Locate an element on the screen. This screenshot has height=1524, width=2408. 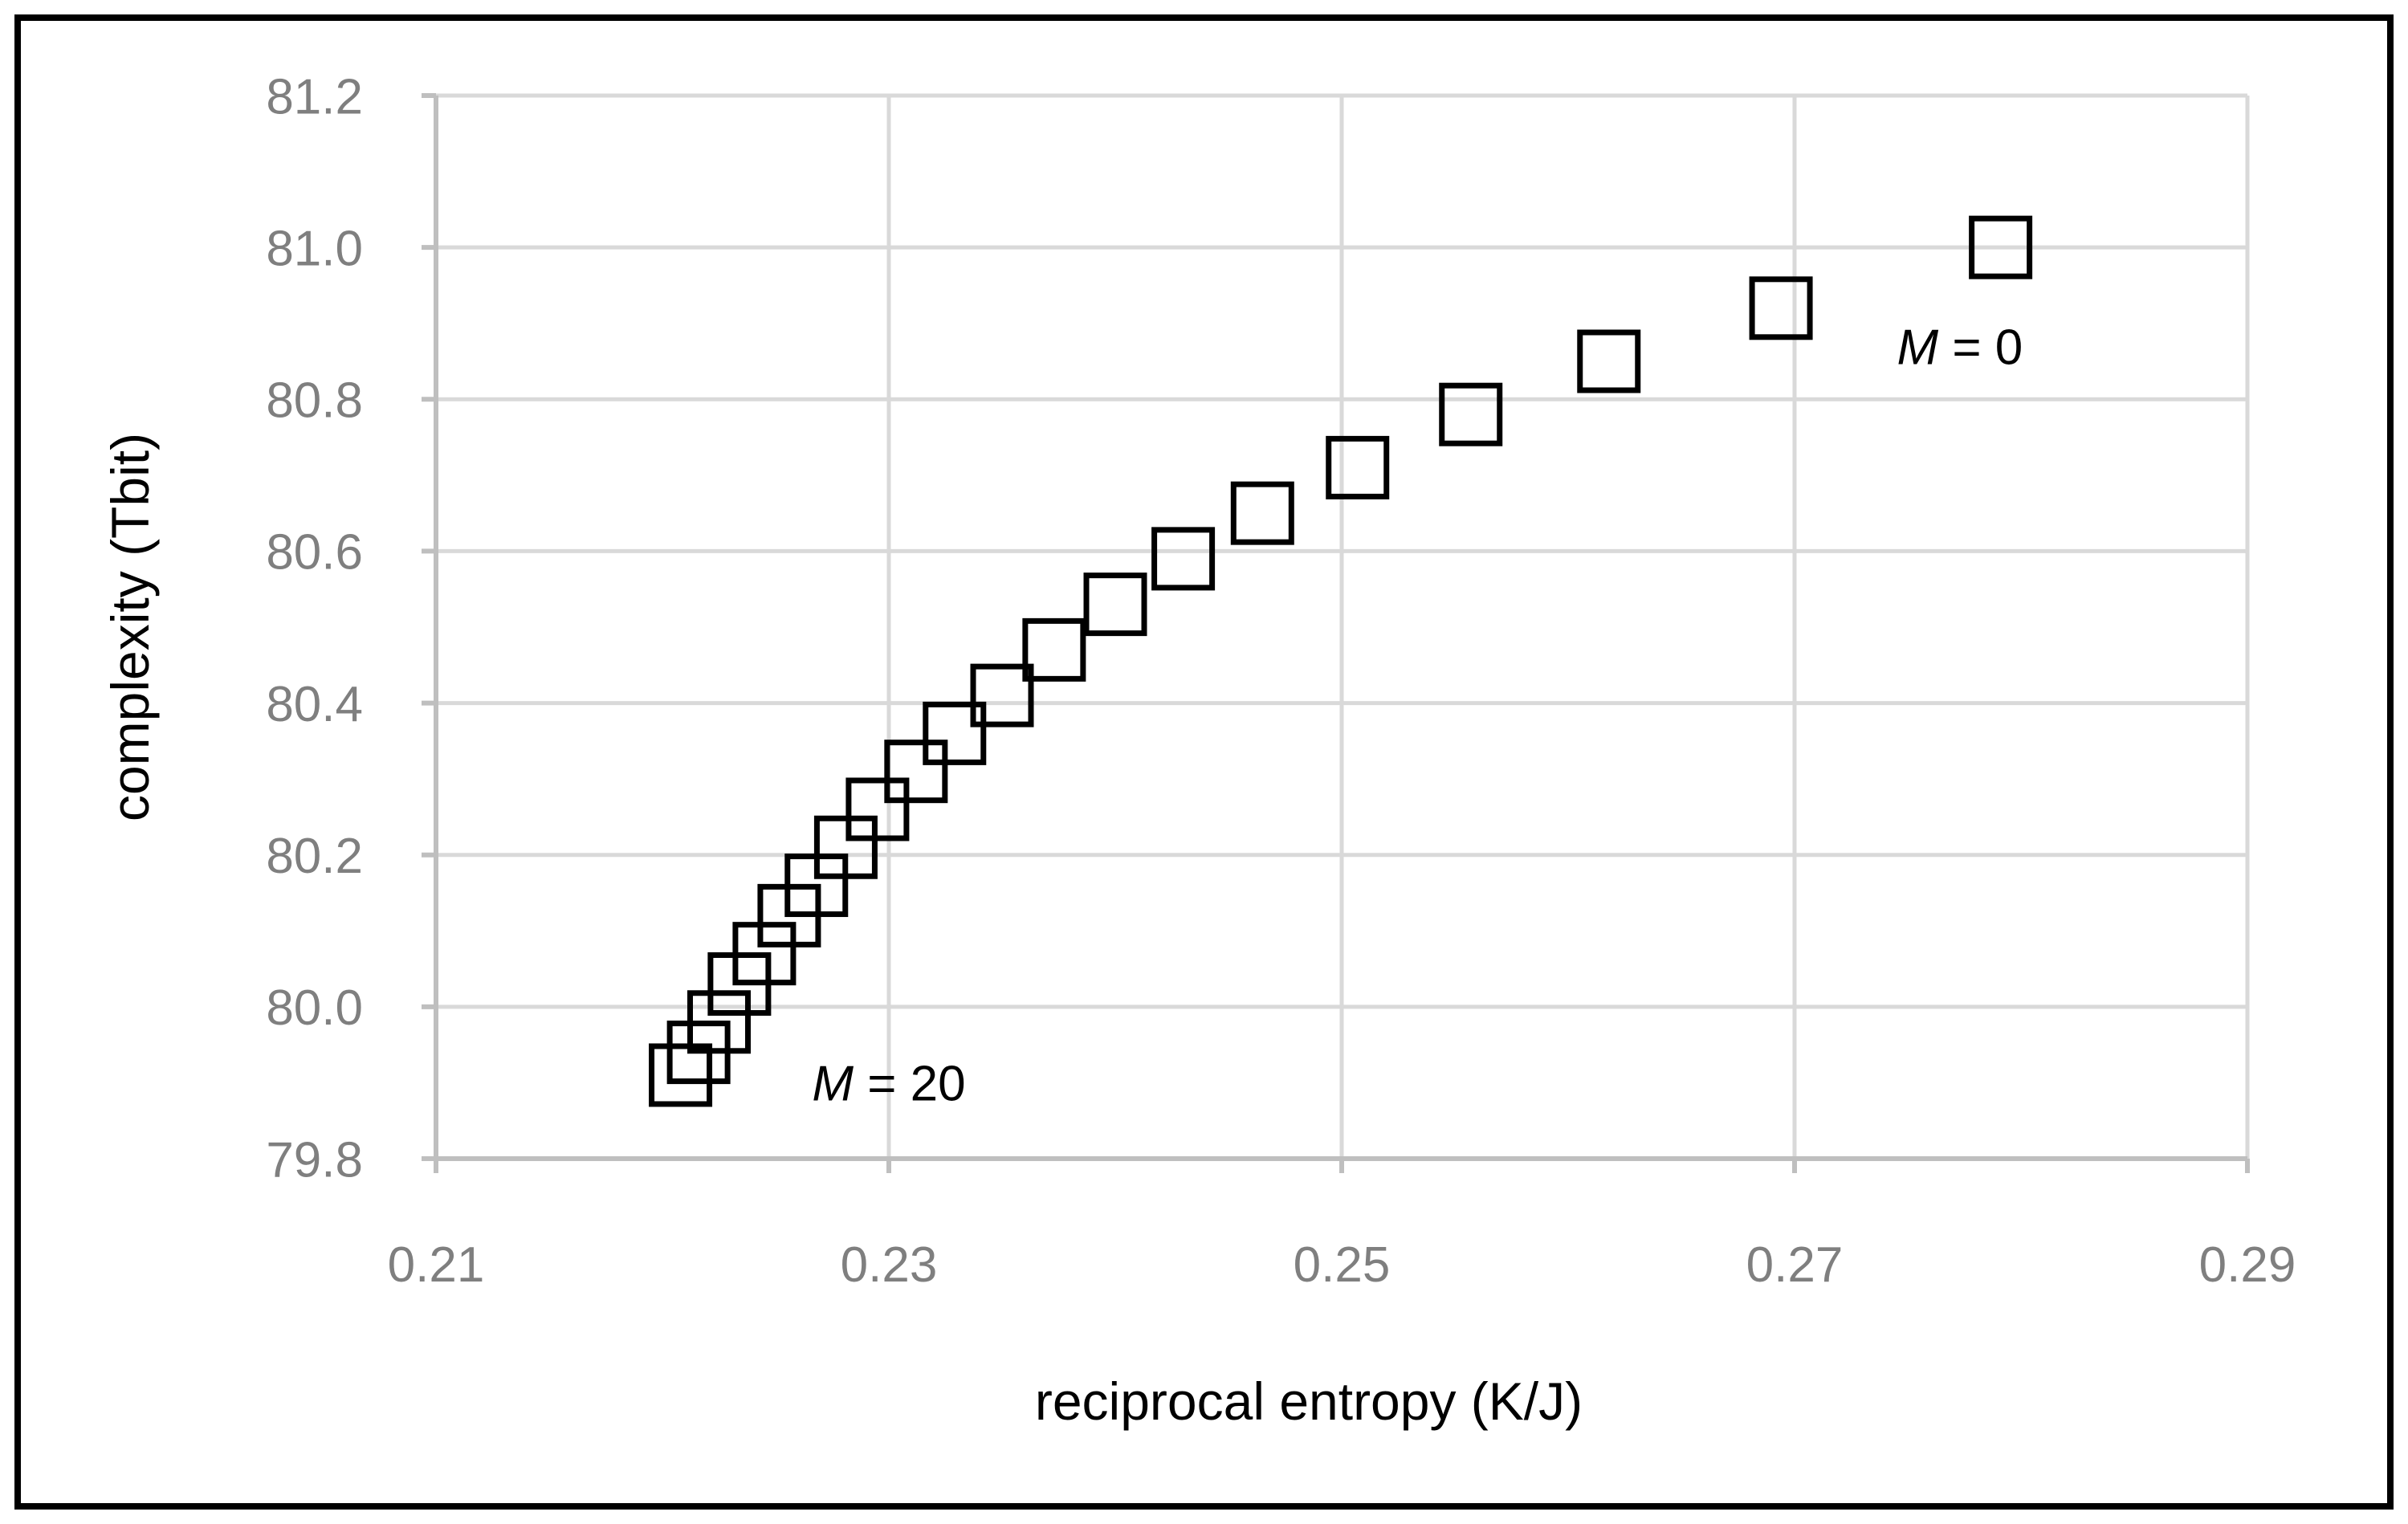
y-tick-label: 80.6 is located at coordinates (314, 553).